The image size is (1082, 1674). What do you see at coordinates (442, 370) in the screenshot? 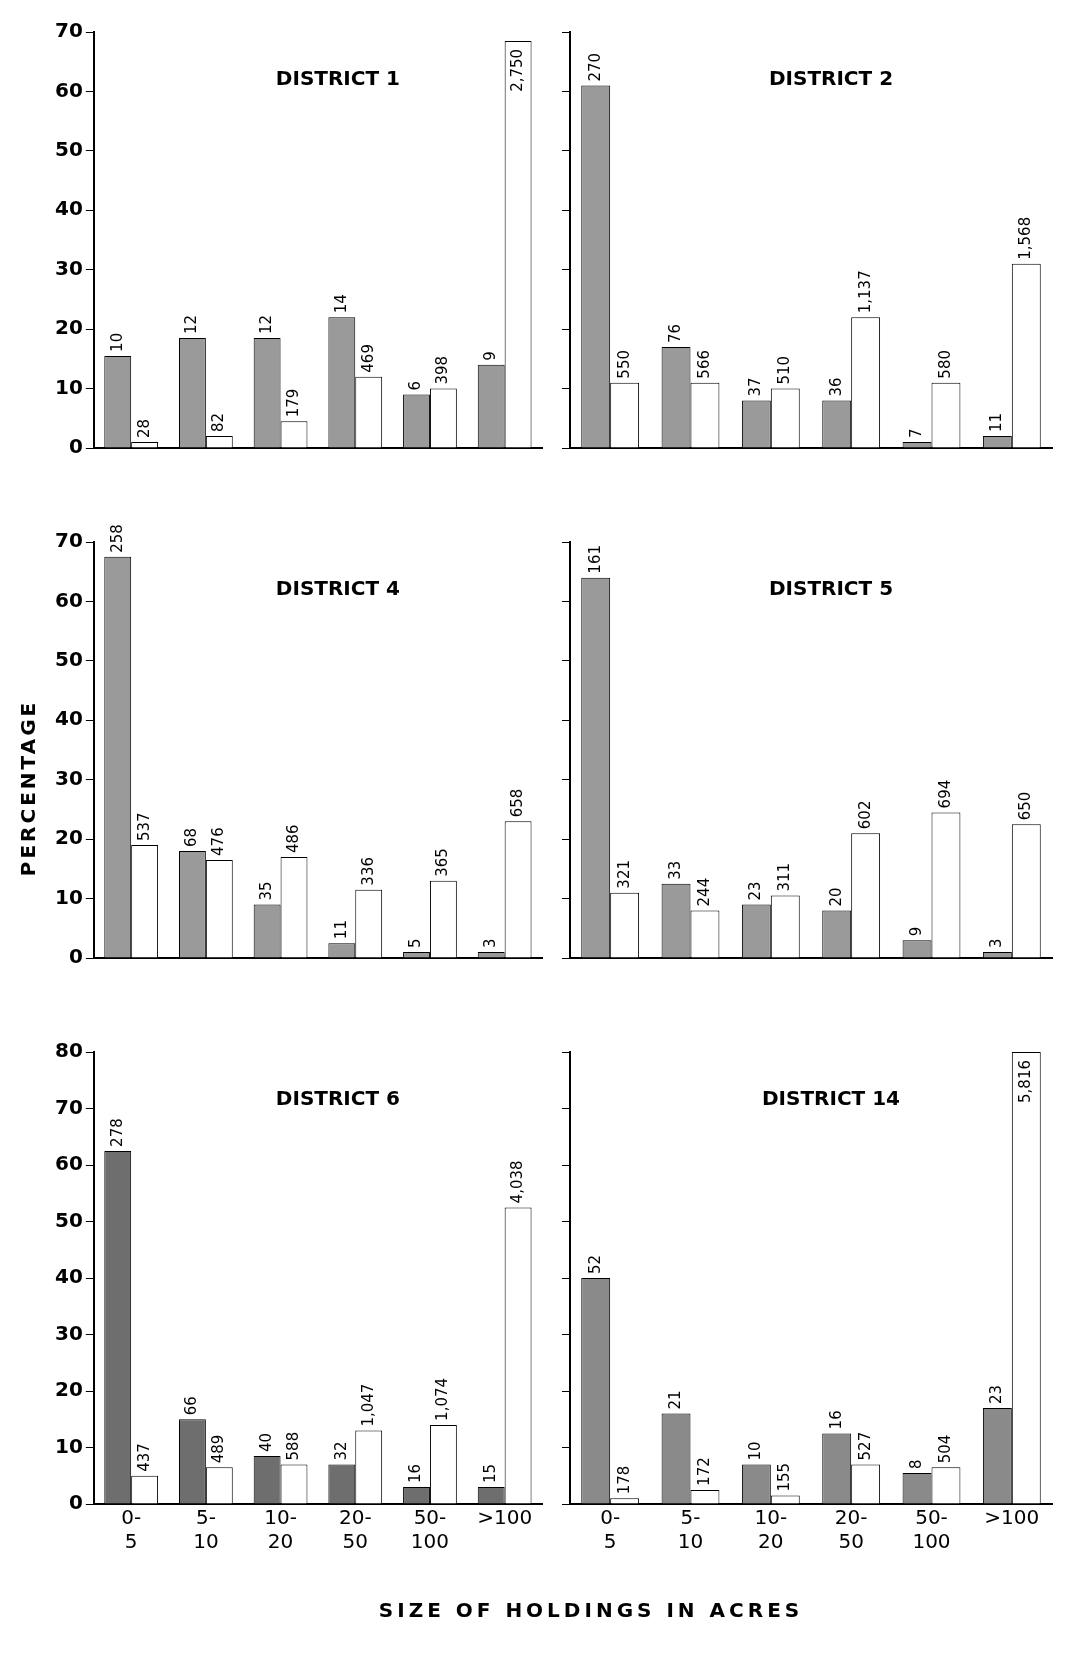
I see `annotation: 398` at bounding box center [442, 370].